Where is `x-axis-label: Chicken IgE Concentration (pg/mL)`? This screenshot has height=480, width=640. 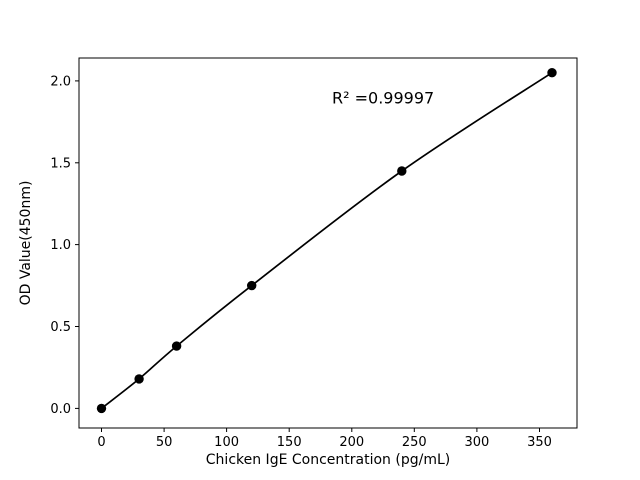
x-axis-label: Chicken IgE Concentration (pg/mL) is located at coordinates (328, 460).